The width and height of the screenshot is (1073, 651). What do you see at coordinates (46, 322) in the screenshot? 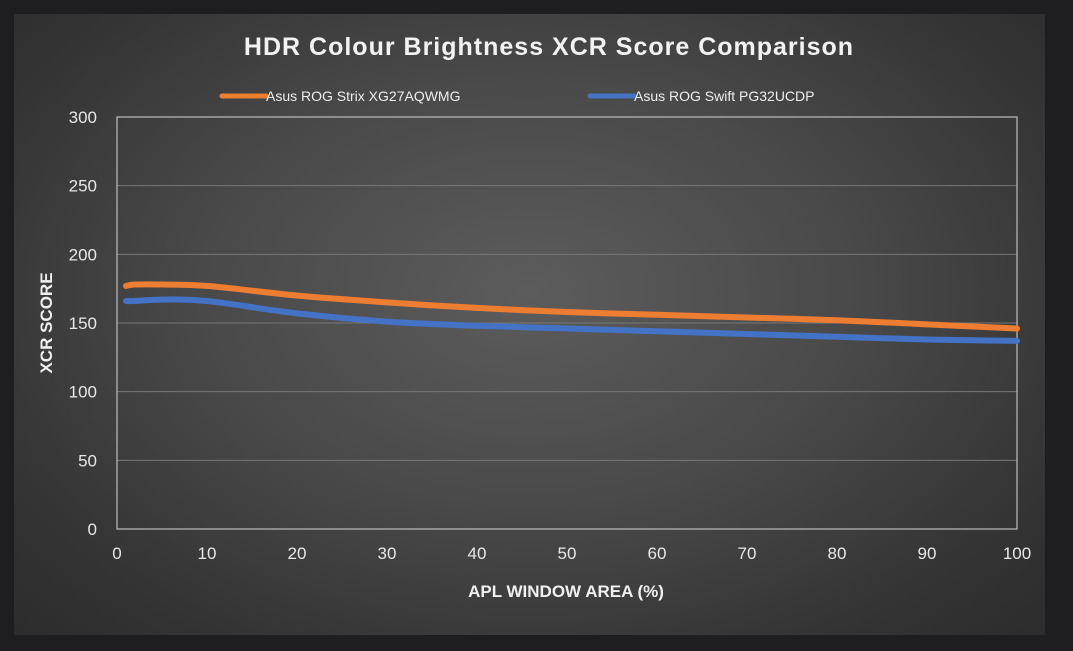
I see `y-axis-title: XCR SCORE` at bounding box center [46, 322].